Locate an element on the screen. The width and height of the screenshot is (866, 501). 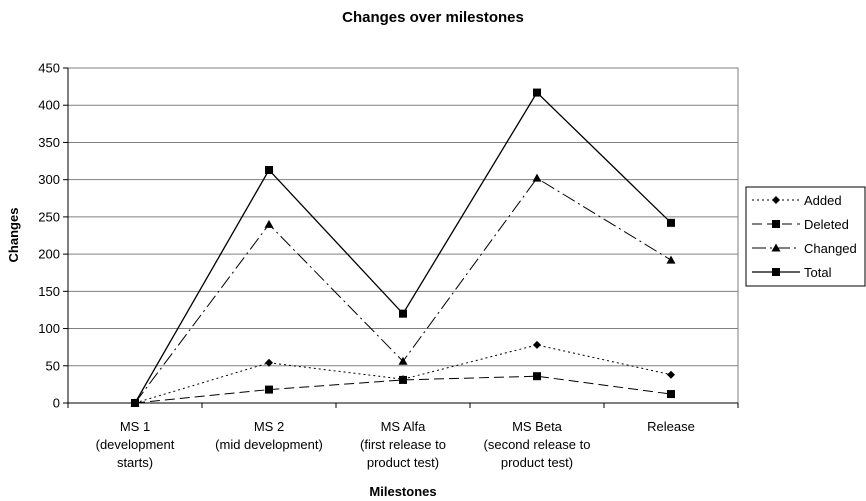
series-added is located at coordinates (403, 373).